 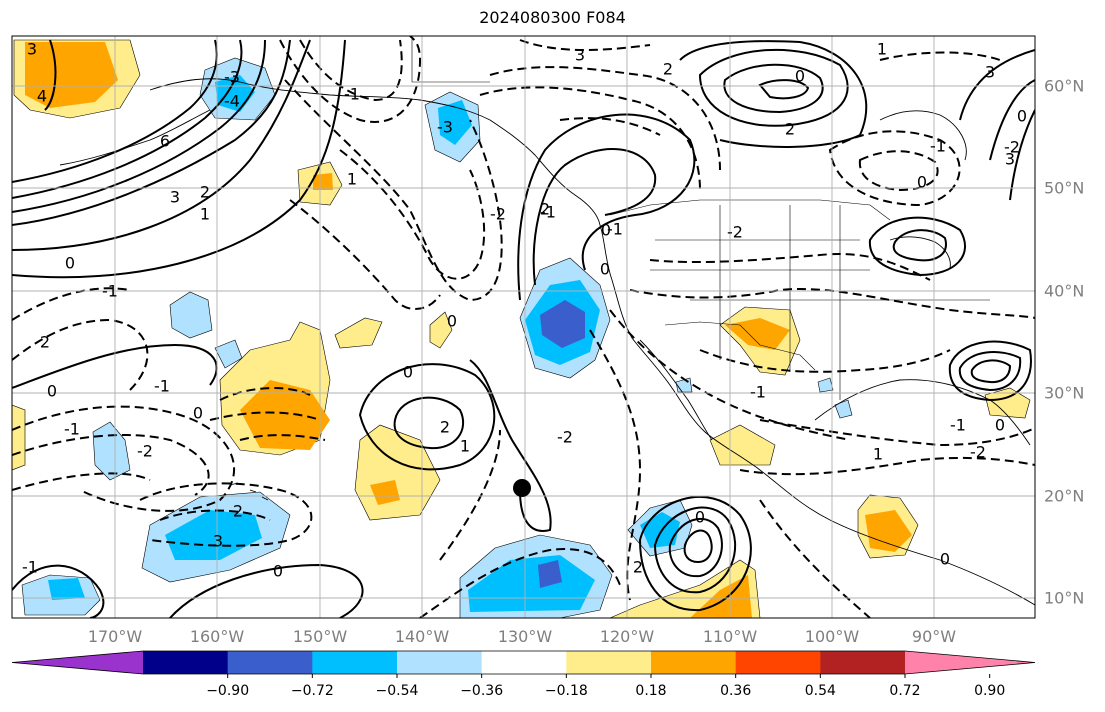 What do you see at coordinates (232, 77) in the screenshot?
I see `contour-label: -3` at bounding box center [232, 77].